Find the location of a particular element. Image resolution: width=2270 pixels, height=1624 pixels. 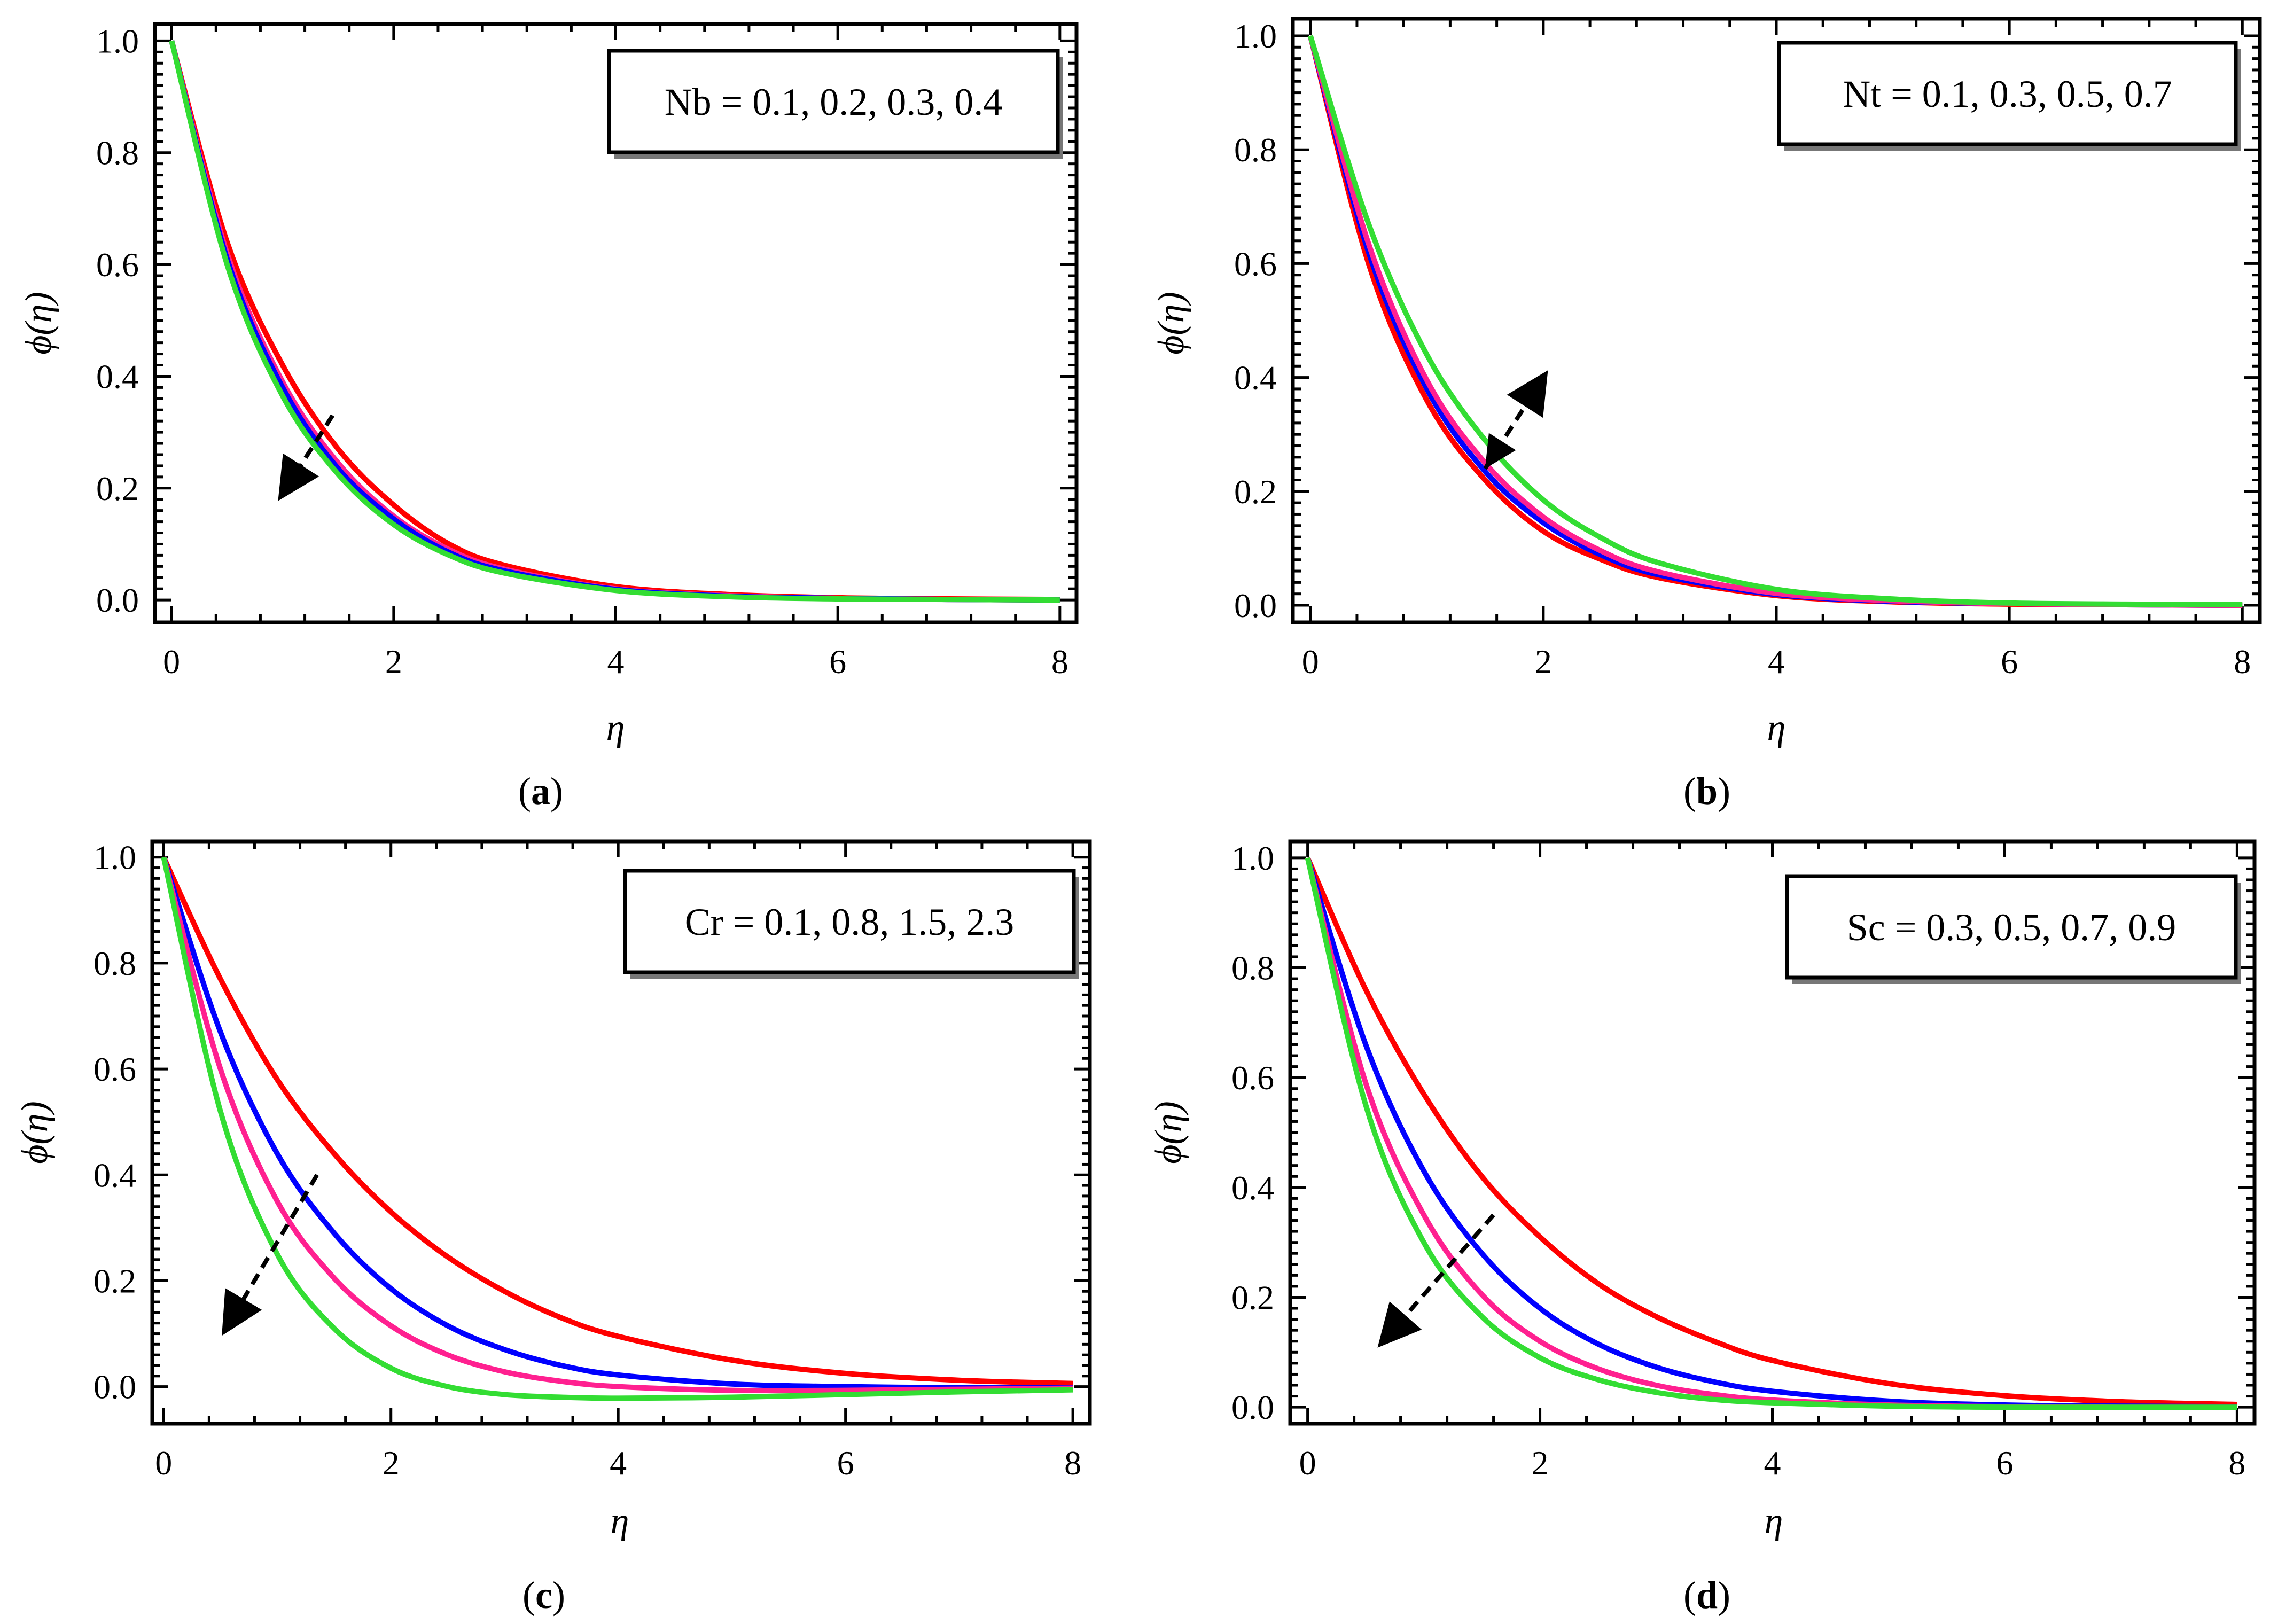

caption-letter: a is located at coordinates (540, 791).